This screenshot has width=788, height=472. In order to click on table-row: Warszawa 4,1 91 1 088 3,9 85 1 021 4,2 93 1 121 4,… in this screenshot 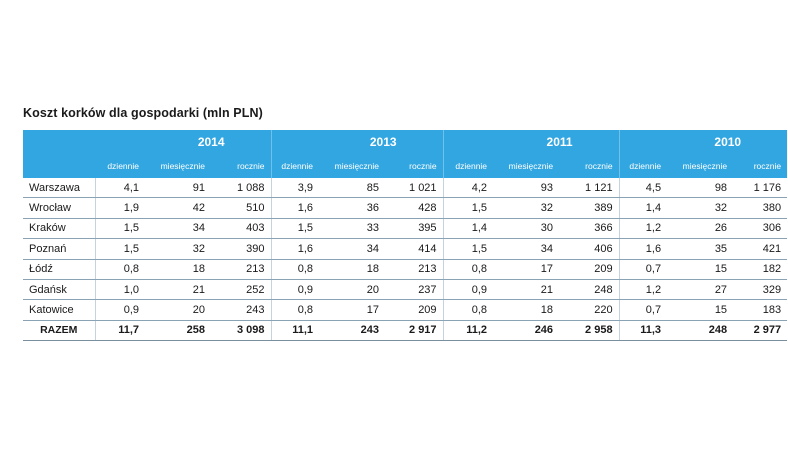, I will do `click(405, 188)`.